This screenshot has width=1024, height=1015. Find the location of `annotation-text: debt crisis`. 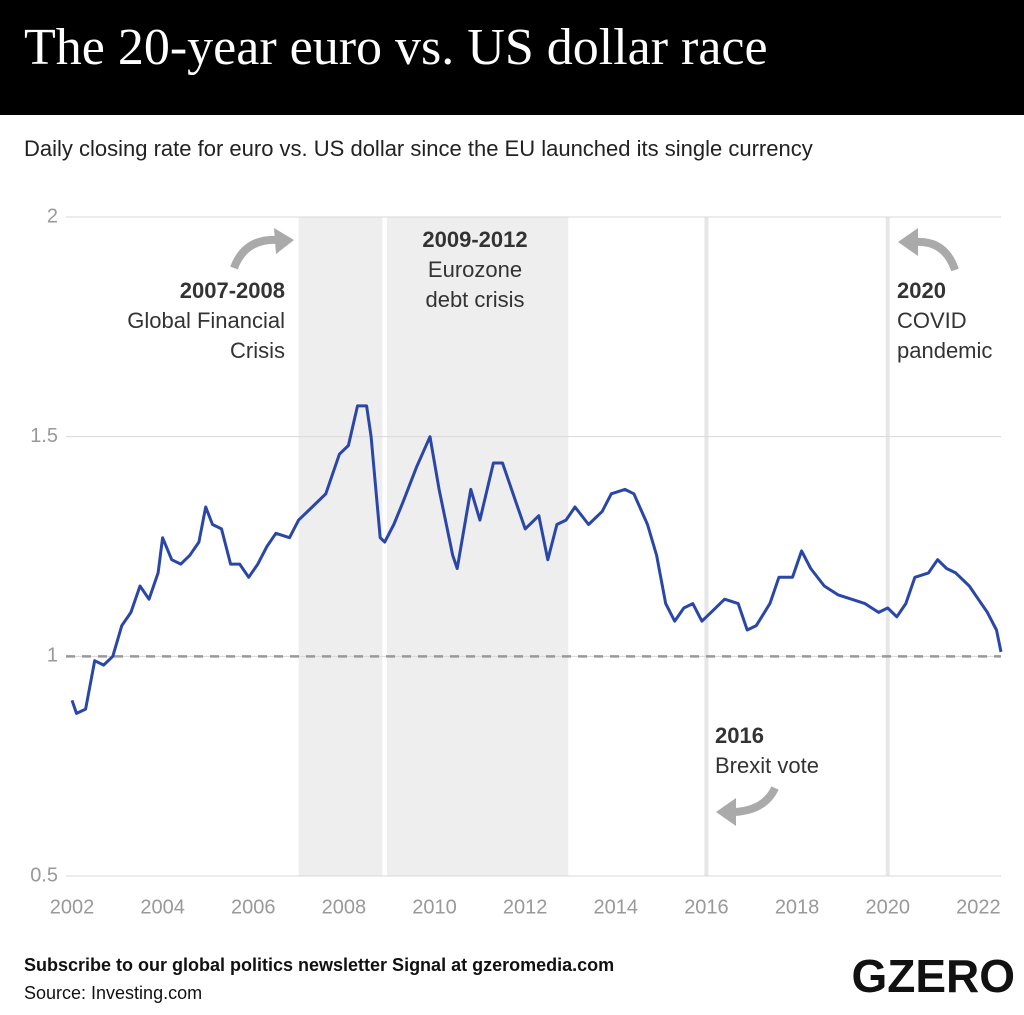

annotation-text: debt crisis is located at coordinates (474, 299).